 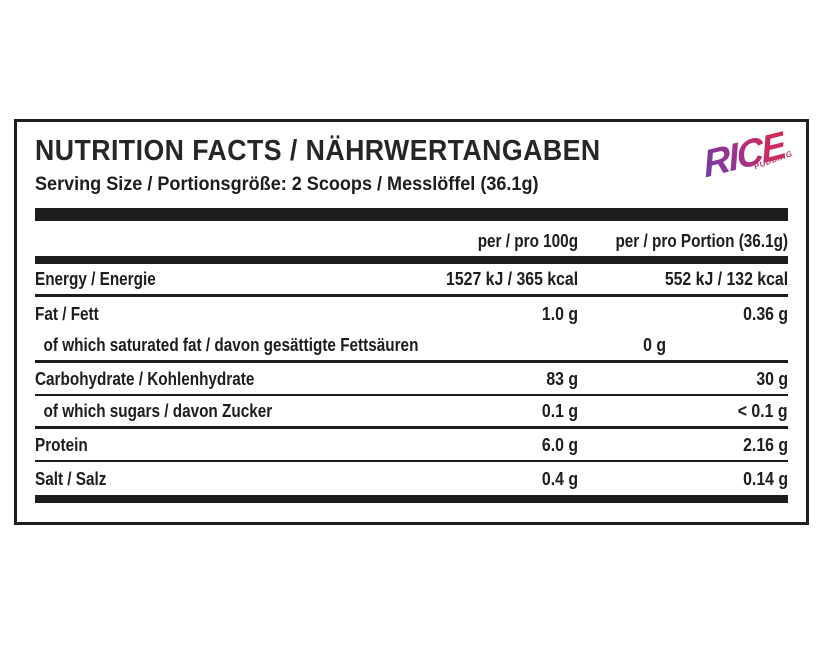 I want to click on row-label: of which sugars / davon Zucker, so click(x=158, y=411).